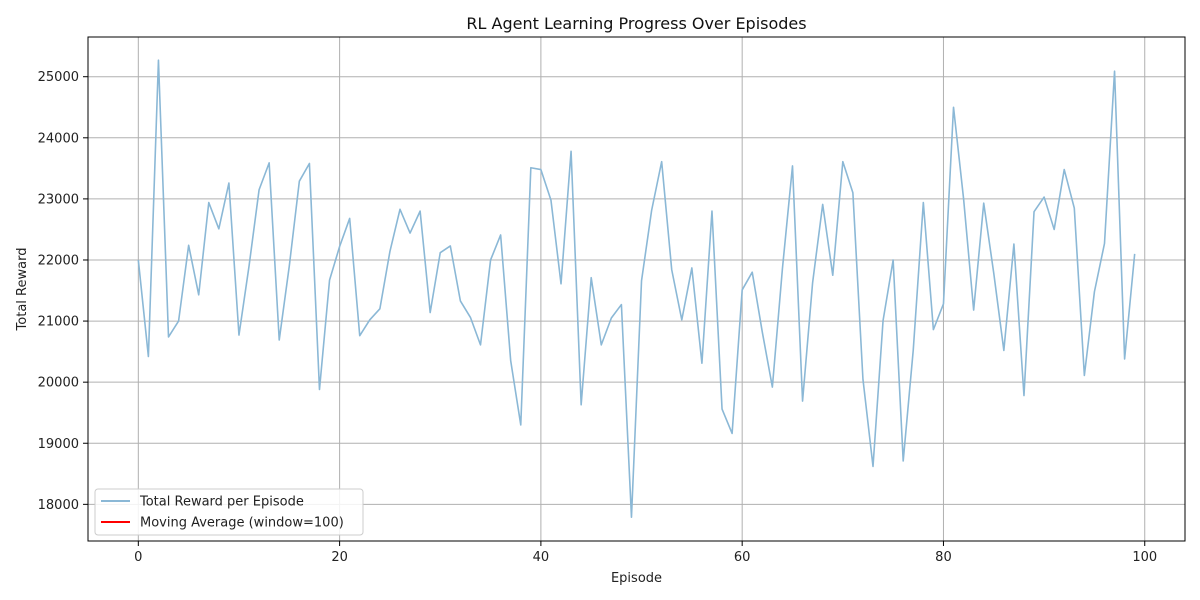 The image size is (1200, 600). What do you see at coordinates (242, 523) in the screenshot?
I see `legend-entry-moving-average: Moving Average (window=100)` at bounding box center [242, 523].